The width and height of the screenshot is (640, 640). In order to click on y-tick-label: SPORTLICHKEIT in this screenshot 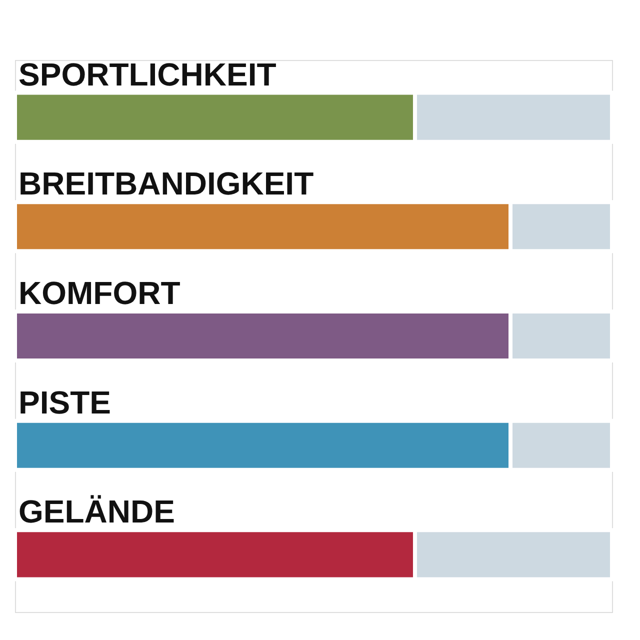, I will do `click(147, 74)`.